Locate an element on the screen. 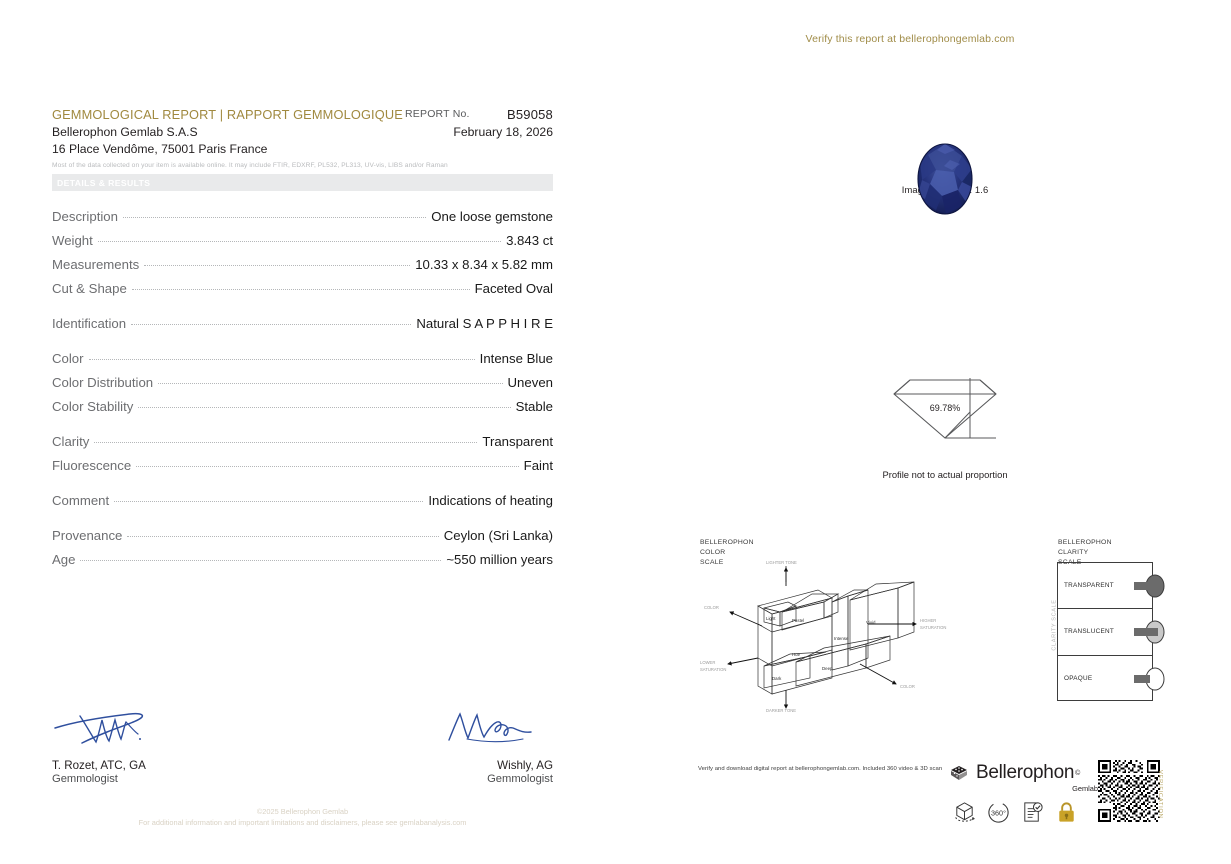  svg-text: Pastel is located at coordinates (798, 620).